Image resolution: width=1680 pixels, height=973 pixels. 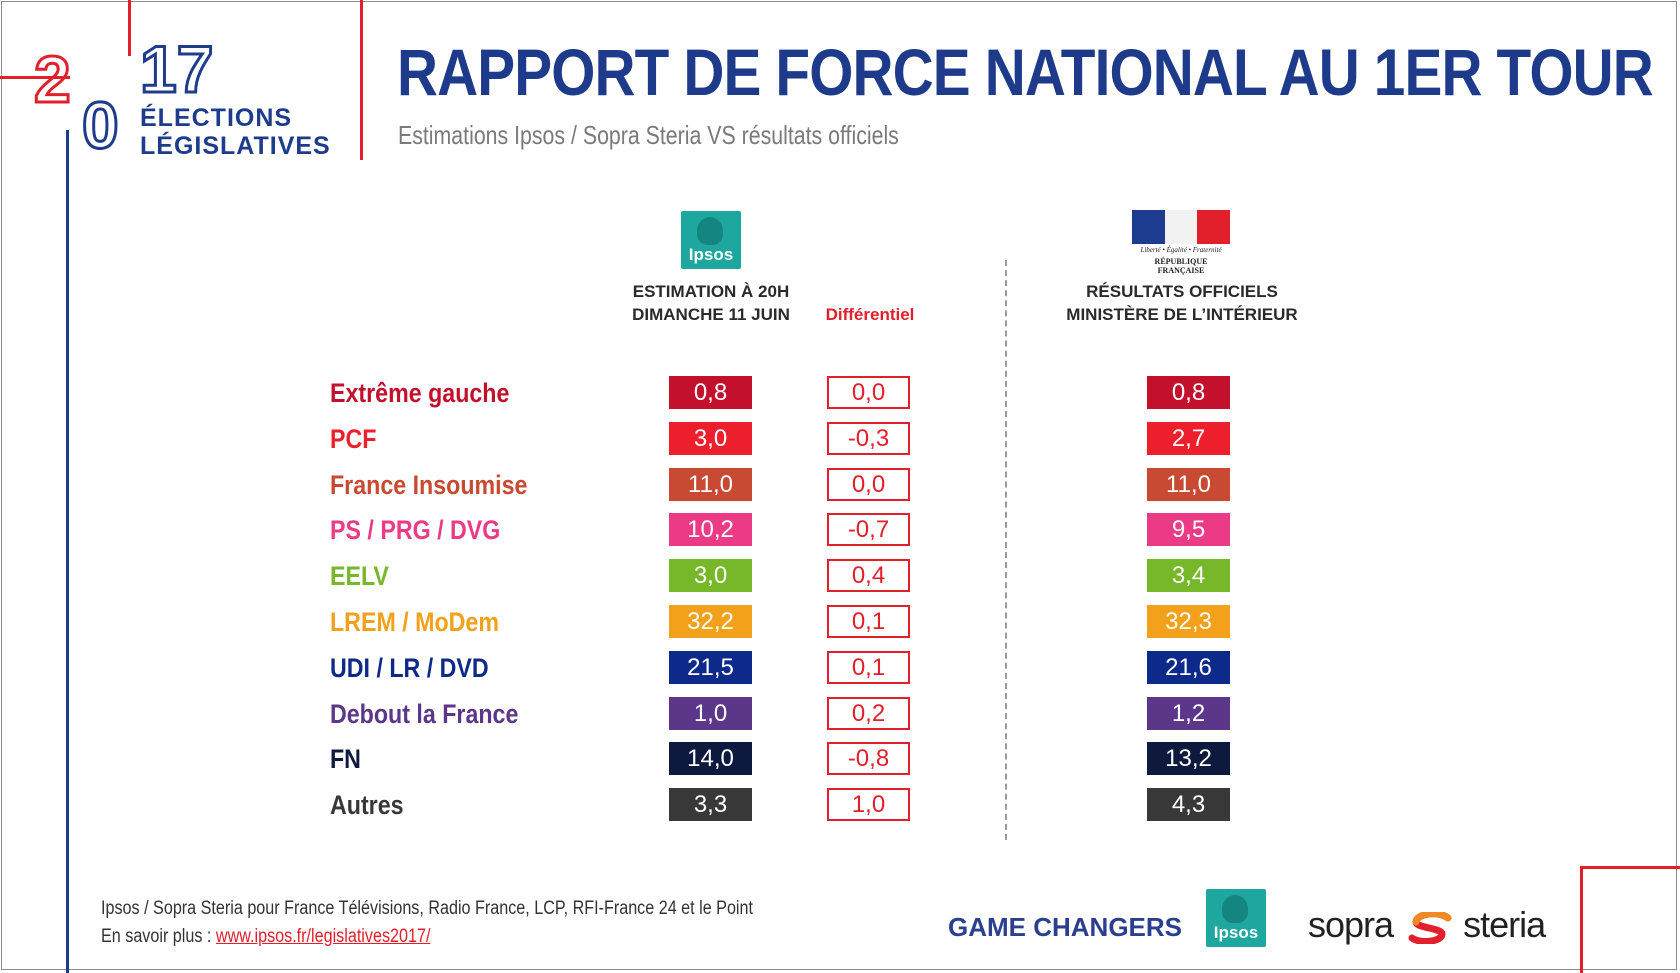 I want to click on sopra-steria-mark-icon, so click(x=1430, y=928).